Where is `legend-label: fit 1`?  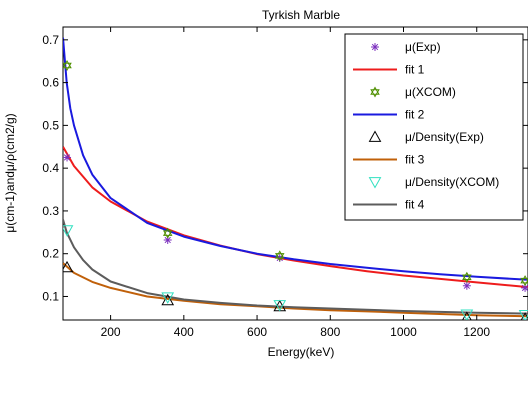
legend-label: fit 1 is located at coordinates (415, 70).